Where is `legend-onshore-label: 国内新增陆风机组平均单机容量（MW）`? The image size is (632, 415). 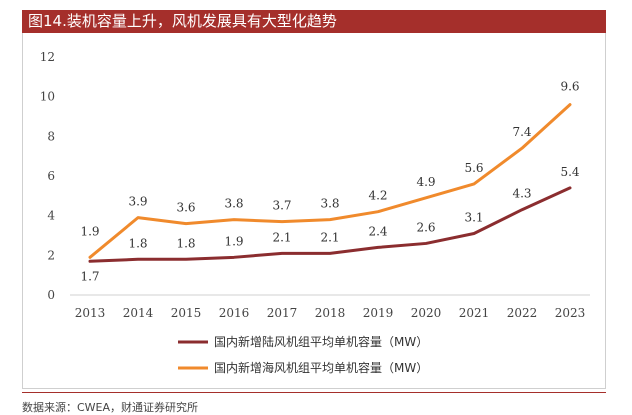 legend-onshore-label: 国内新增陆风机组平均单机容量（MW） is located at coordinates (321, 341).